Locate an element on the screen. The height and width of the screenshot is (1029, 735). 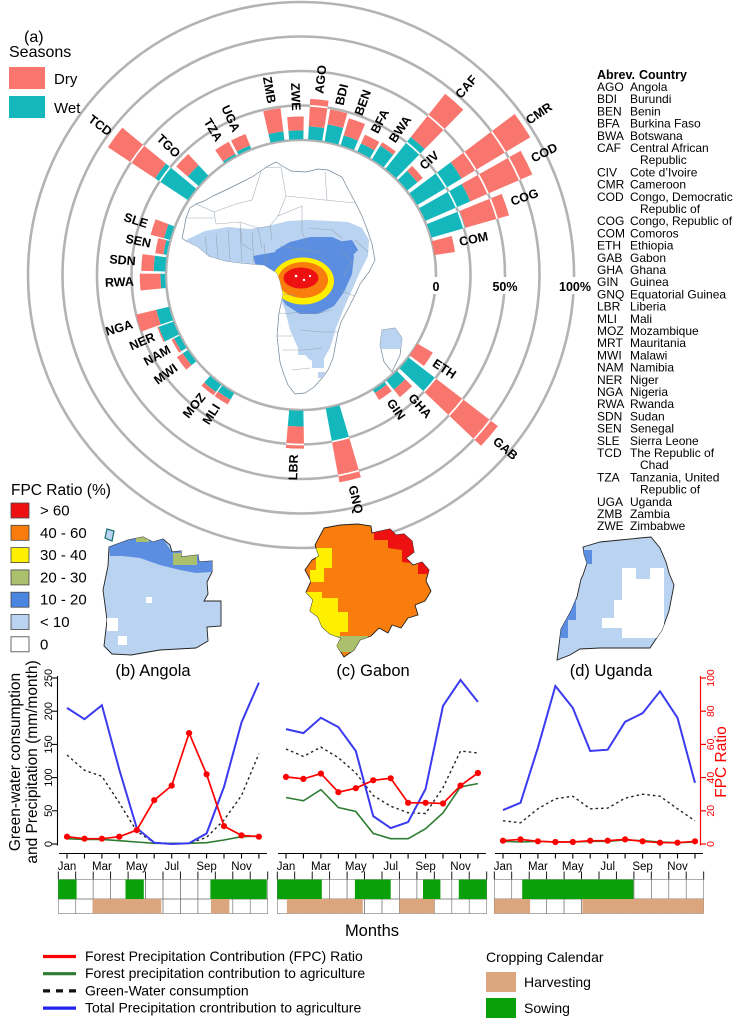
svg-text: 100% is located at coordinates (575, 287).